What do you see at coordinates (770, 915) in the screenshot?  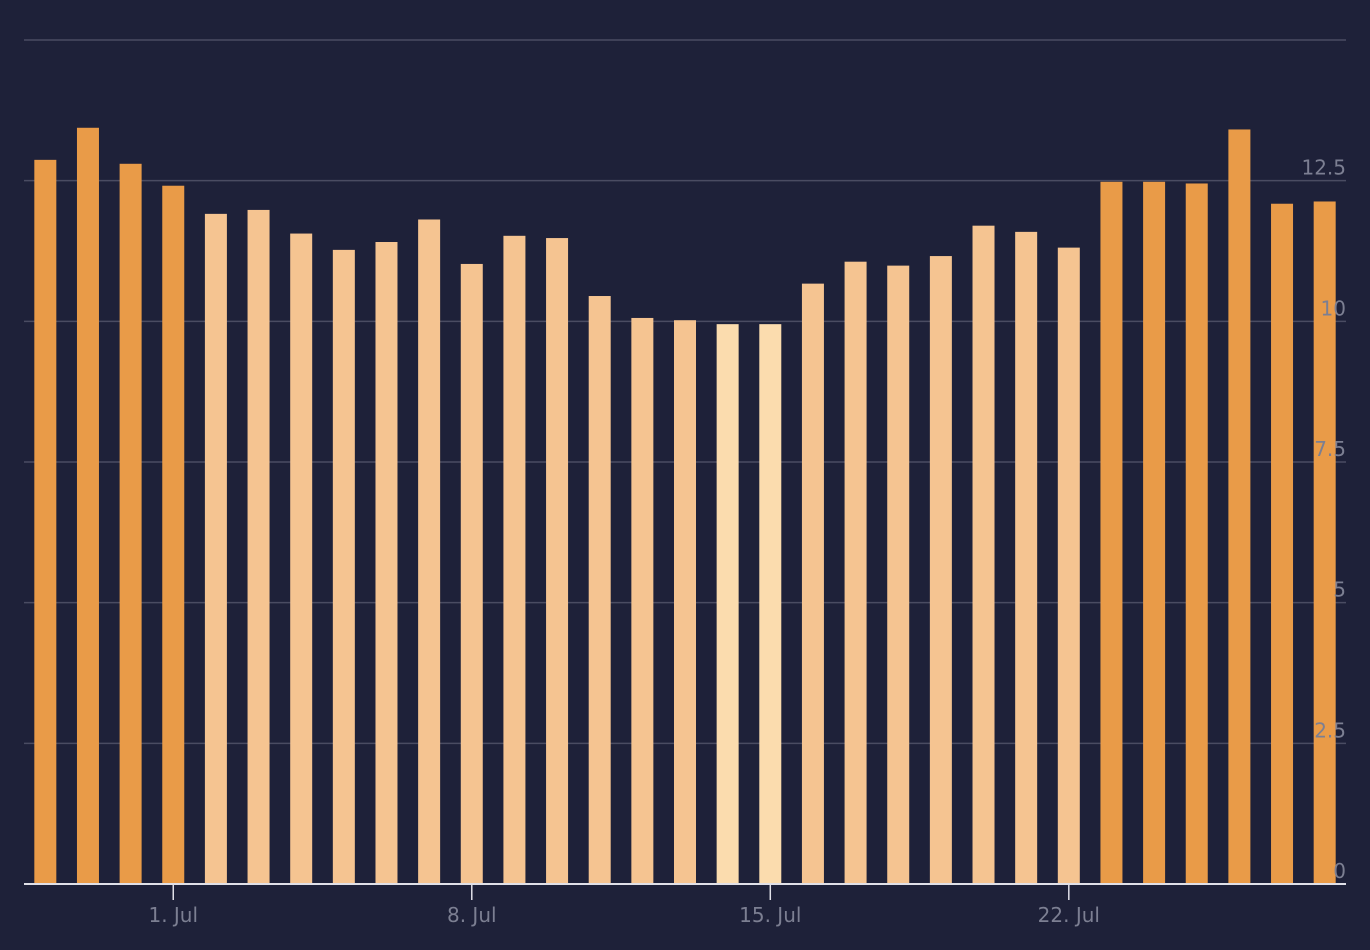 I see `x-tick-label: 15. Jul` at bounding box center [770, 915].